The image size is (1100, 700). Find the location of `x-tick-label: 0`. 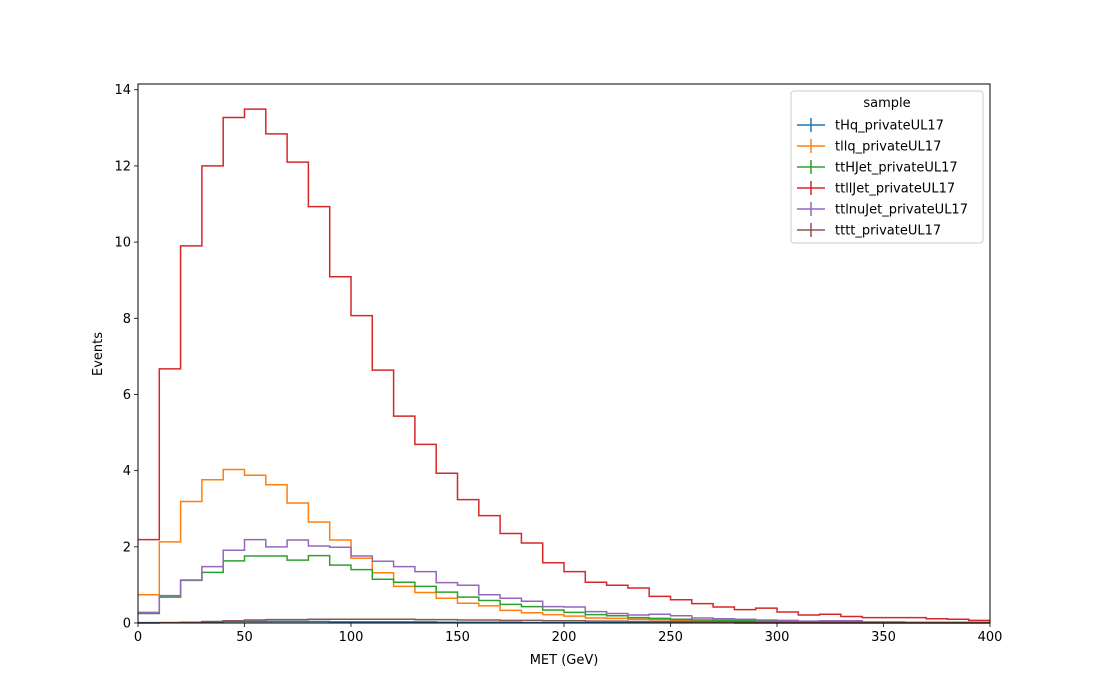

x-tick-label: 0 is located at coordinates (138, 637).